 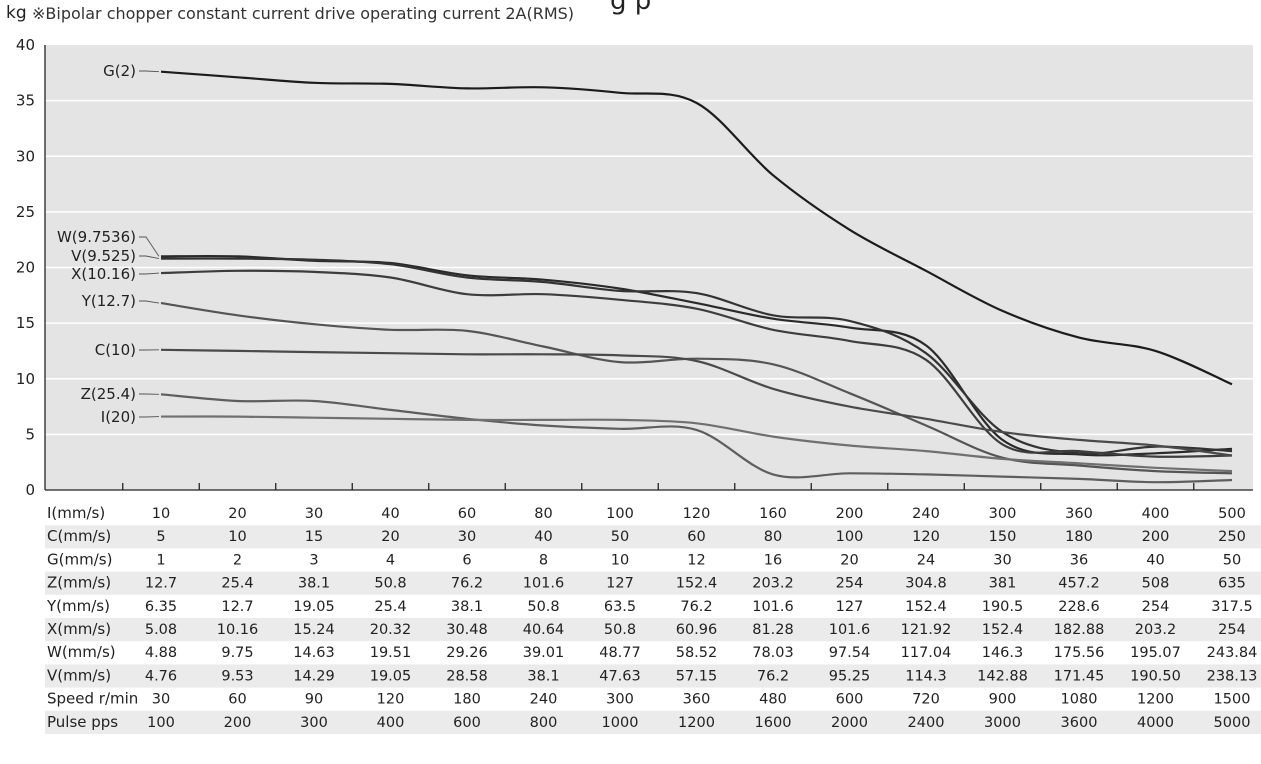 I want to click on table-cell-speed-r-min-7: 360, so click(x=697, y=700).